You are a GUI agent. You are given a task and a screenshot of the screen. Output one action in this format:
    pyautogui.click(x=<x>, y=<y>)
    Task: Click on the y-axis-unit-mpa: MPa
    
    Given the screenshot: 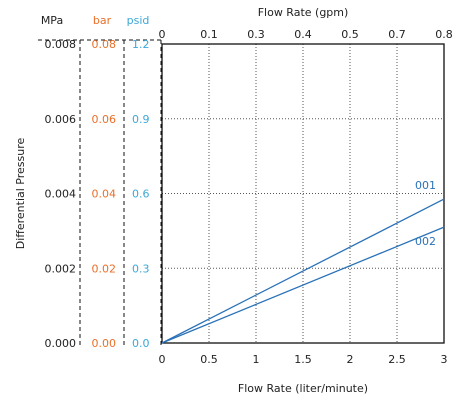 What is the action you would take?
    pyautogui.click(x=52, y=20)
    